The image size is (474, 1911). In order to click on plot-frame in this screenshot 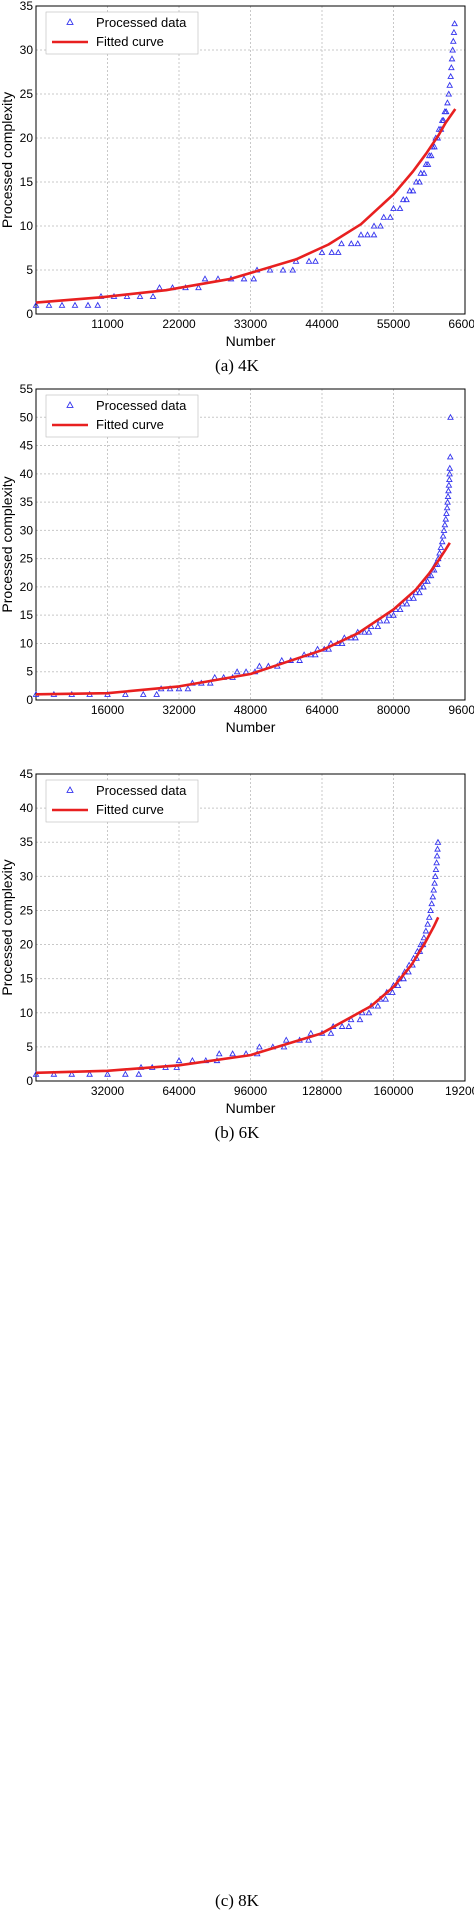, I will do `click(250, 544)`.